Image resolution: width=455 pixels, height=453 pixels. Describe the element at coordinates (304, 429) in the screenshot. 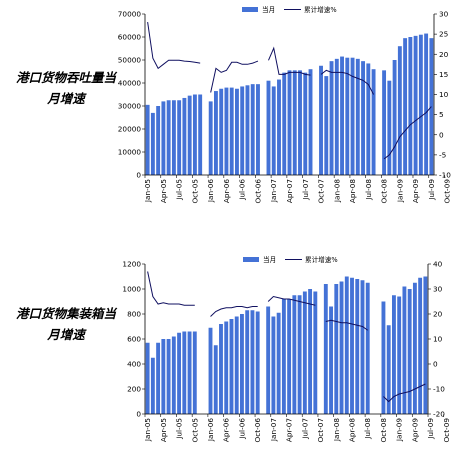

I see `x-tick-label: Jul-07` at that location.